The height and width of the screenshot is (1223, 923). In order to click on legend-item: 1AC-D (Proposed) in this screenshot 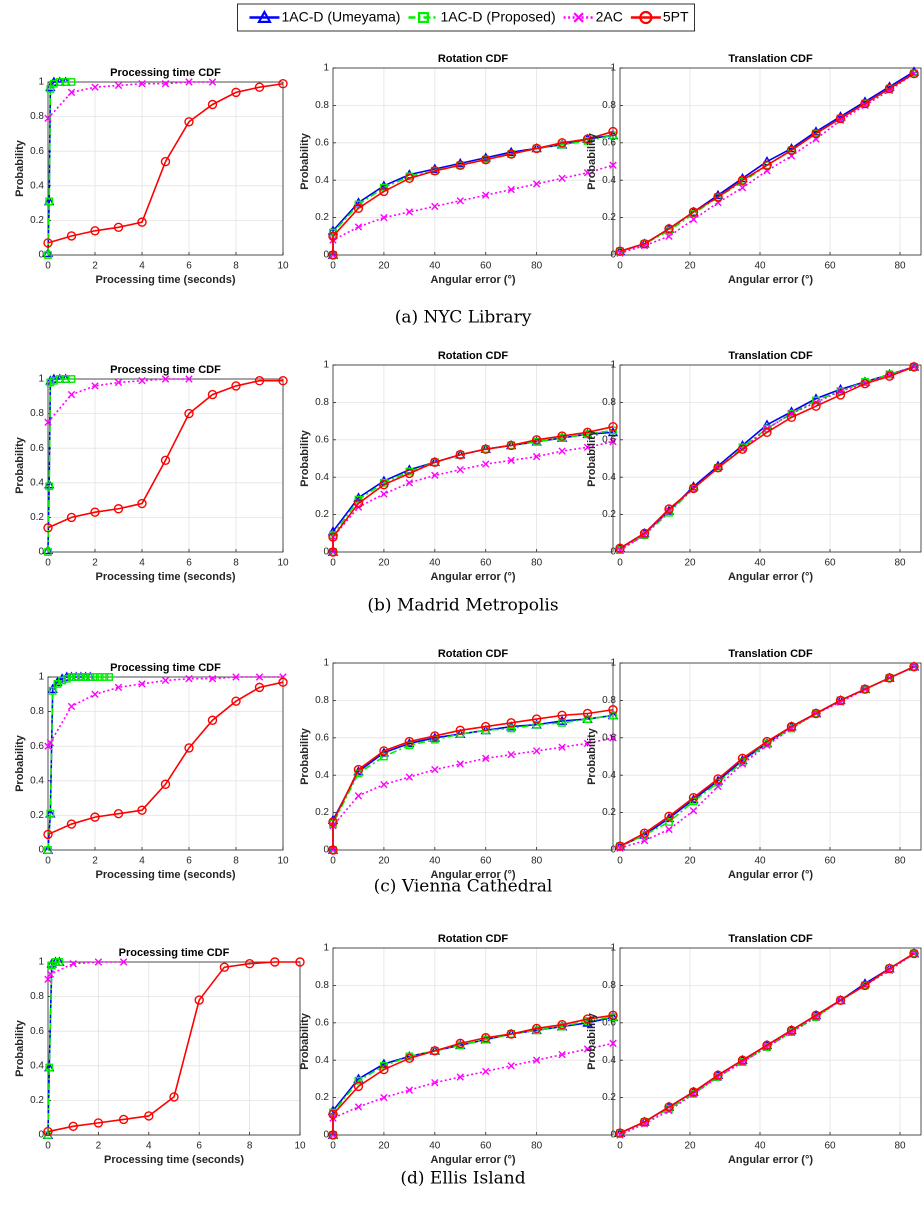, I will do `click(482, 17)`.